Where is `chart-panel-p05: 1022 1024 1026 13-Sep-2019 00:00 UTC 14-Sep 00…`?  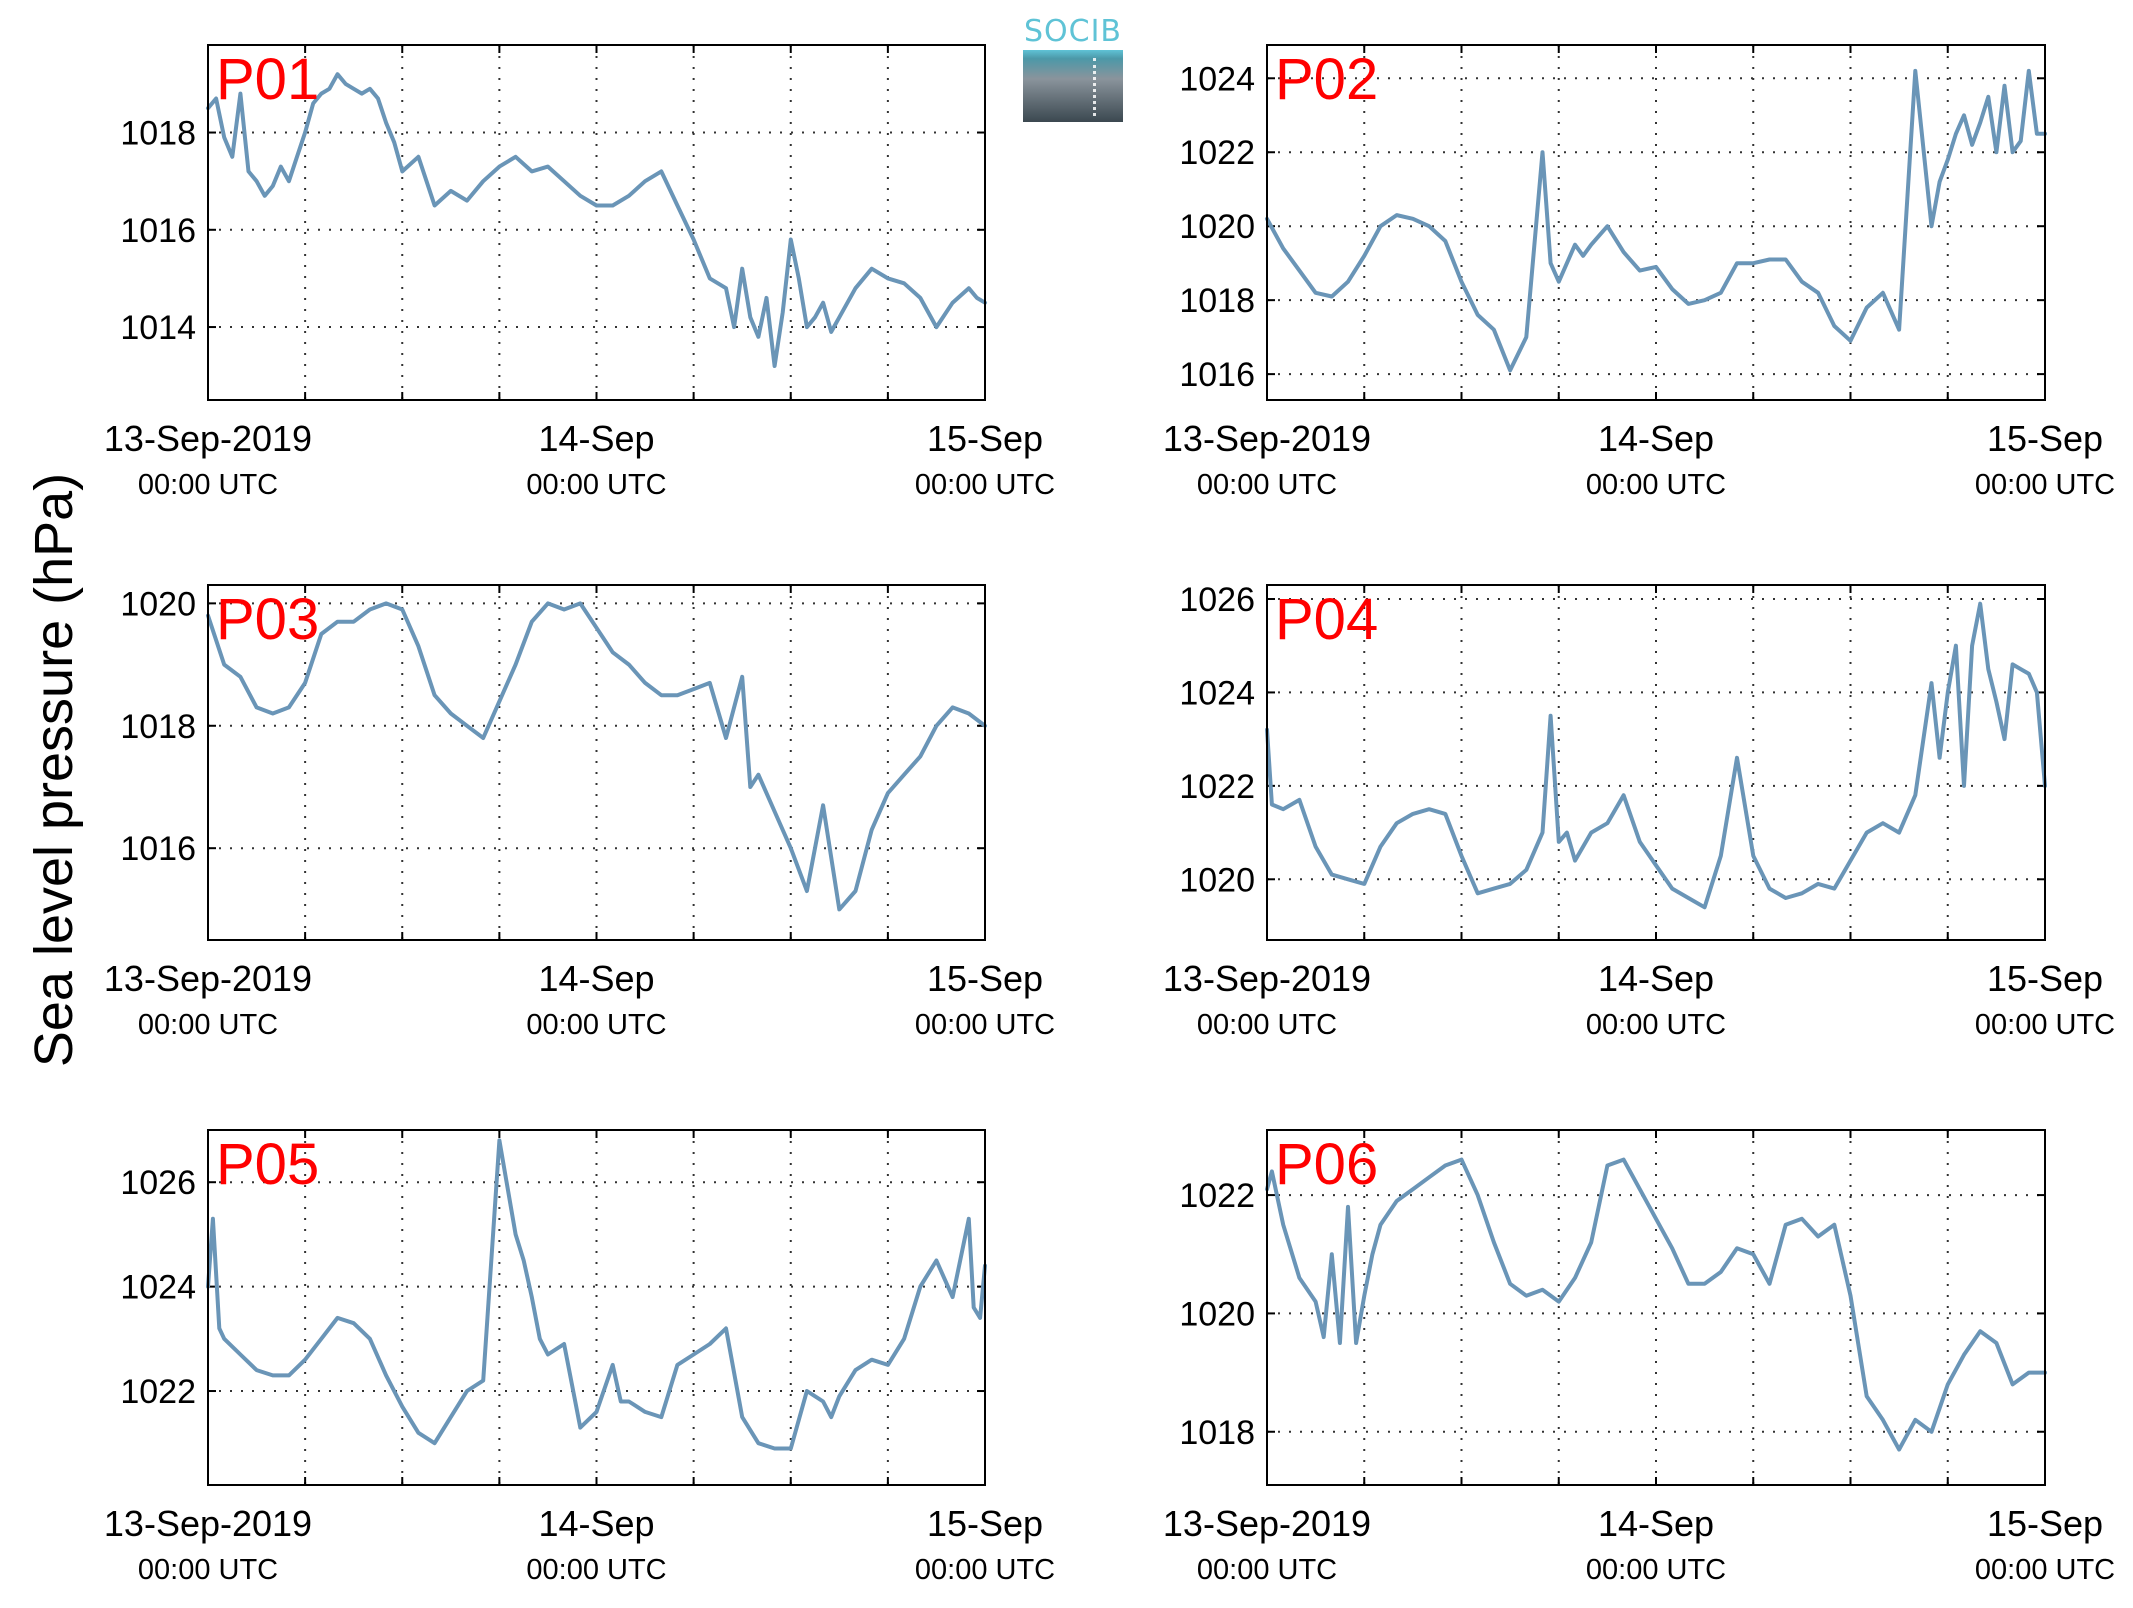
chart-panel-p05: 1022 1024 1026 13-Sep-2019 00:00 UTC 14-Sep 00… is located at coordinates (579, 1357).